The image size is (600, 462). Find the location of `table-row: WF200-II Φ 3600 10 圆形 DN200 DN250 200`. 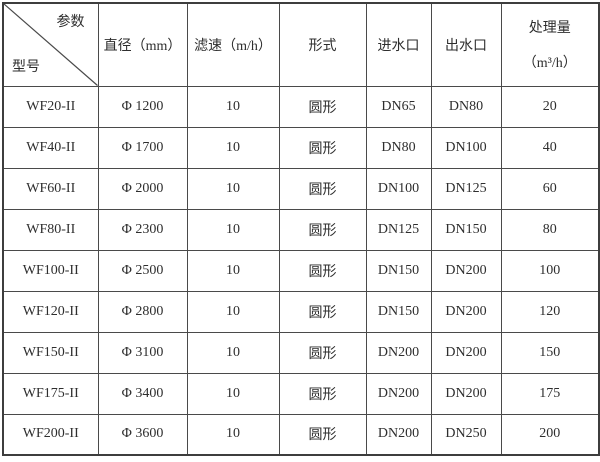

table-row: WF200-II Φ 3600 10 圆形 DN200 DN250 200 is located at coordinates (301, 434).